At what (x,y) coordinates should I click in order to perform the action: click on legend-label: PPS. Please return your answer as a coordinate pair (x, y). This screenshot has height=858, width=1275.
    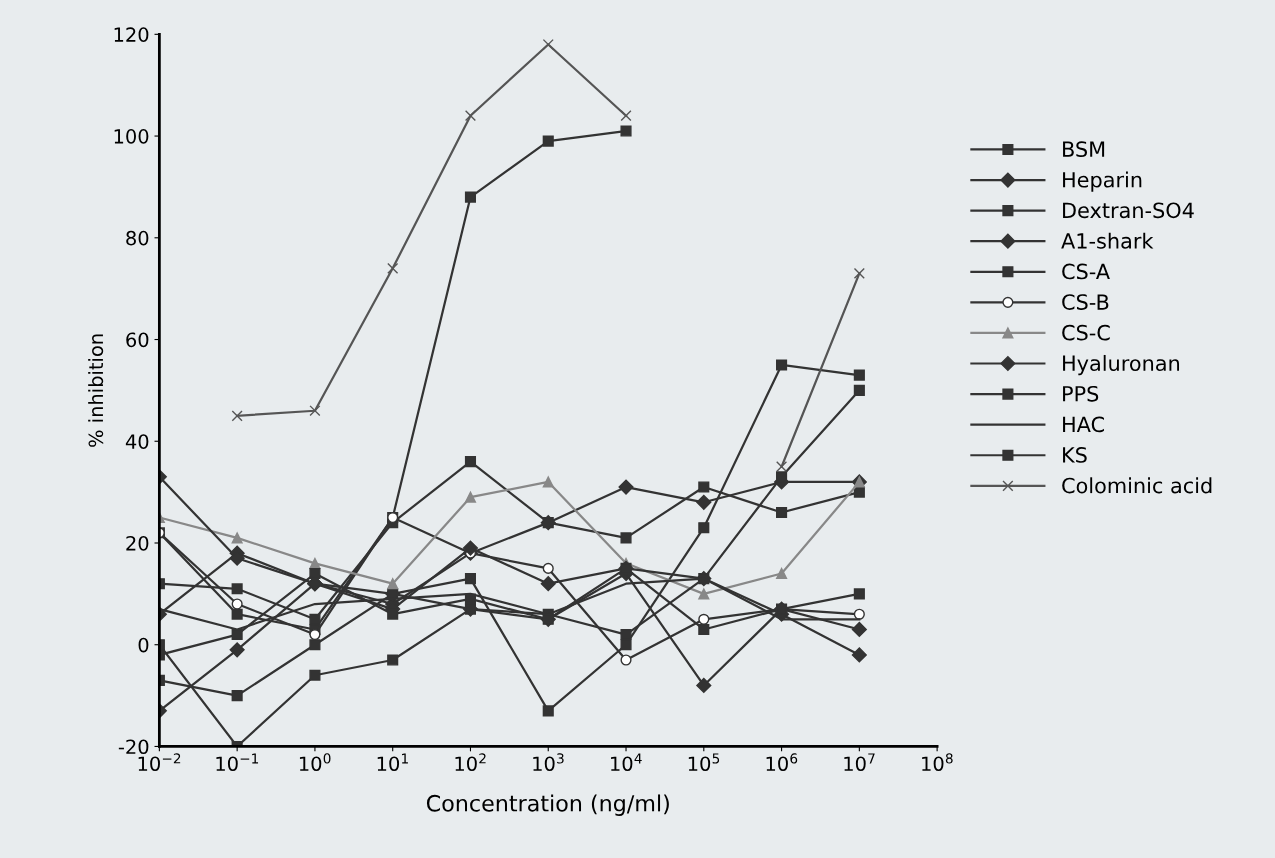
    Looking at the image, I should click on (1081, 393).